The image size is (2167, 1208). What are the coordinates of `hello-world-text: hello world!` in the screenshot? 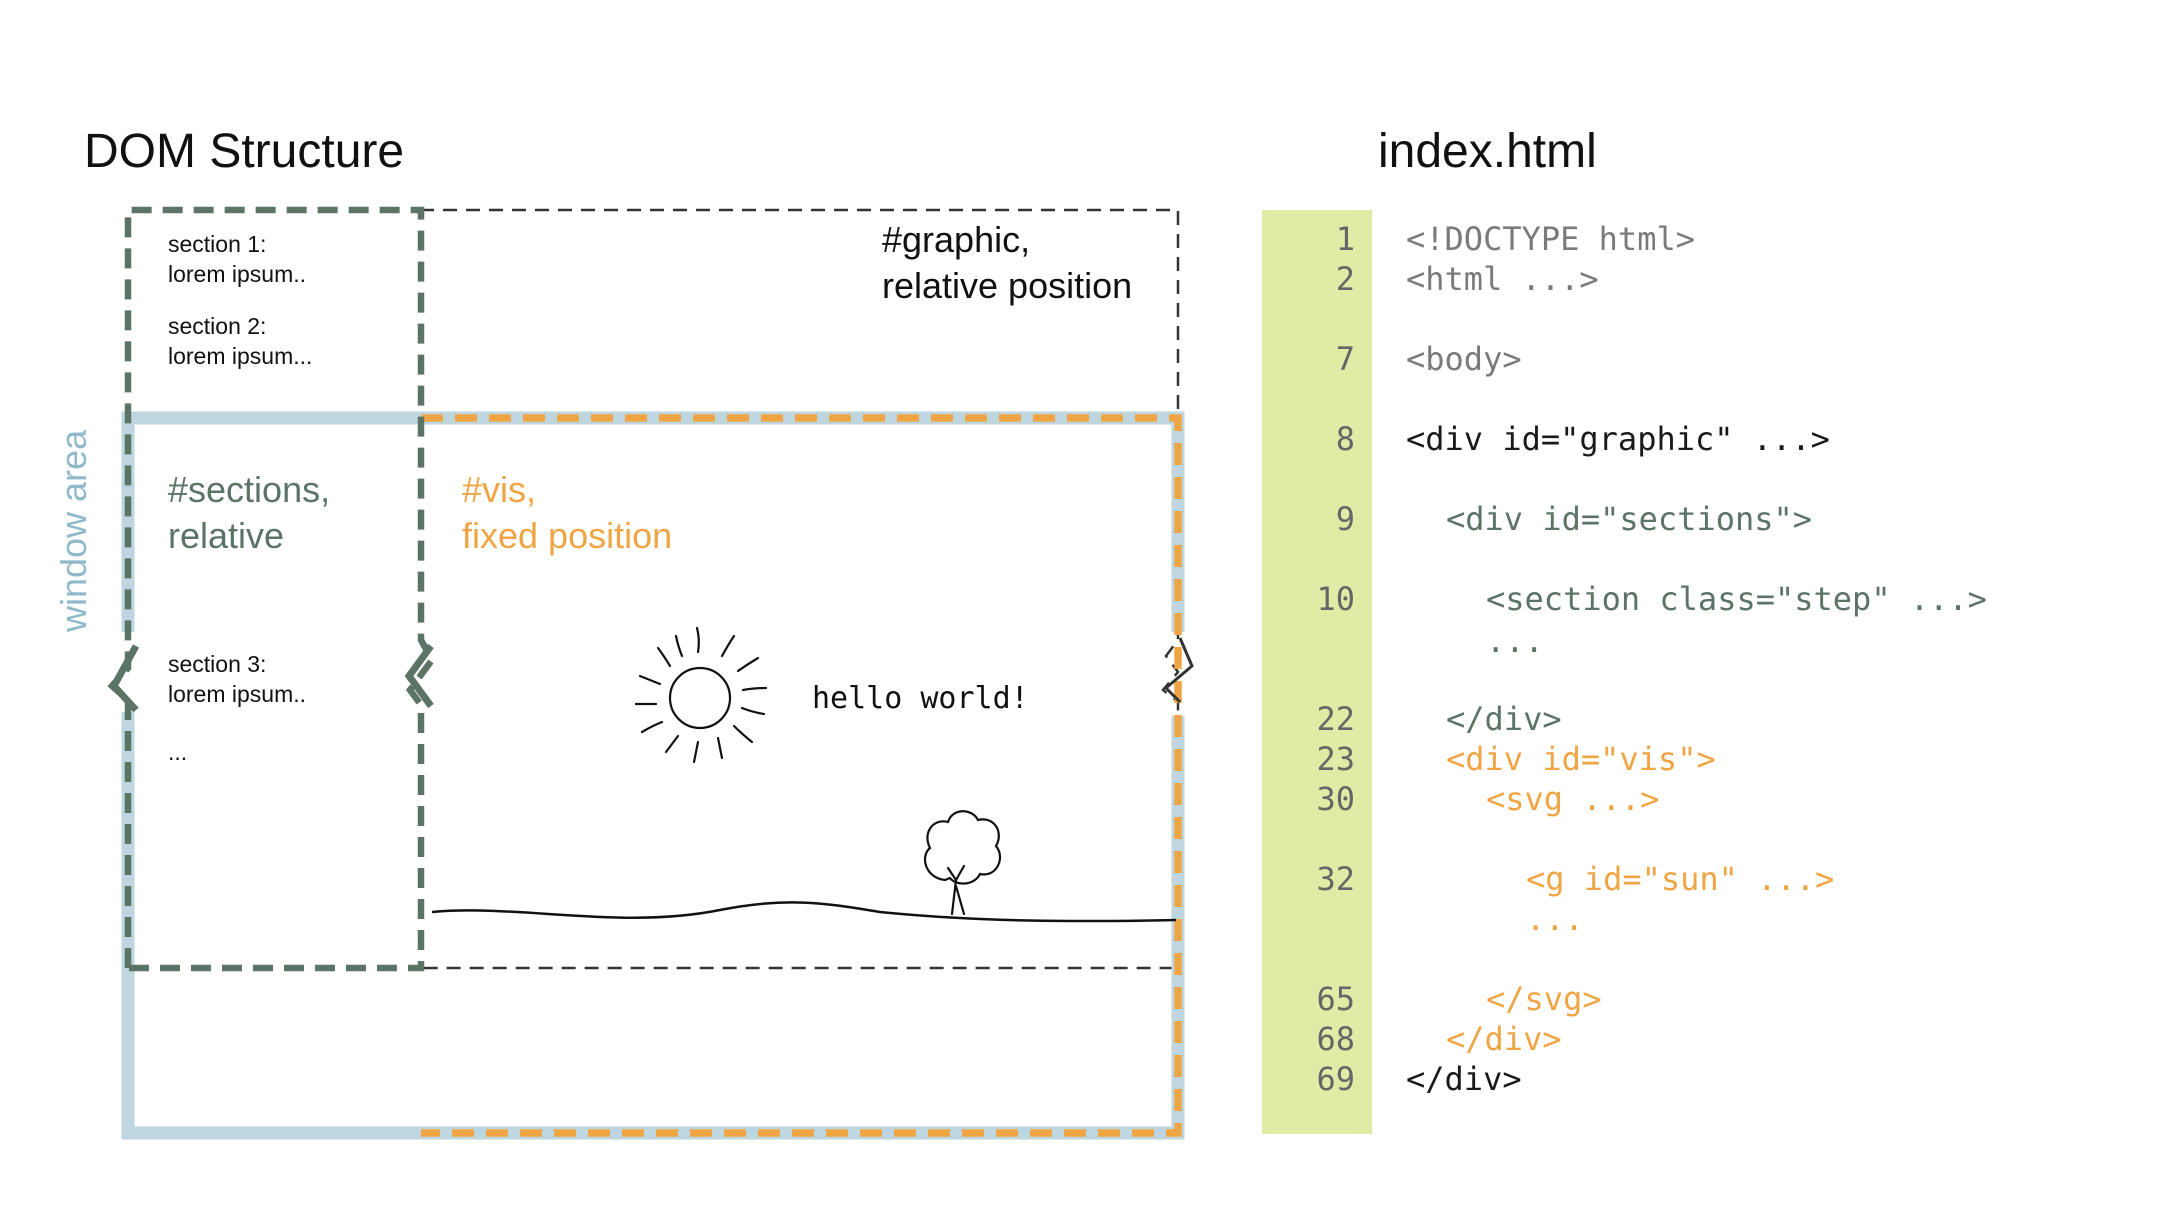 It's located at (920, 698).